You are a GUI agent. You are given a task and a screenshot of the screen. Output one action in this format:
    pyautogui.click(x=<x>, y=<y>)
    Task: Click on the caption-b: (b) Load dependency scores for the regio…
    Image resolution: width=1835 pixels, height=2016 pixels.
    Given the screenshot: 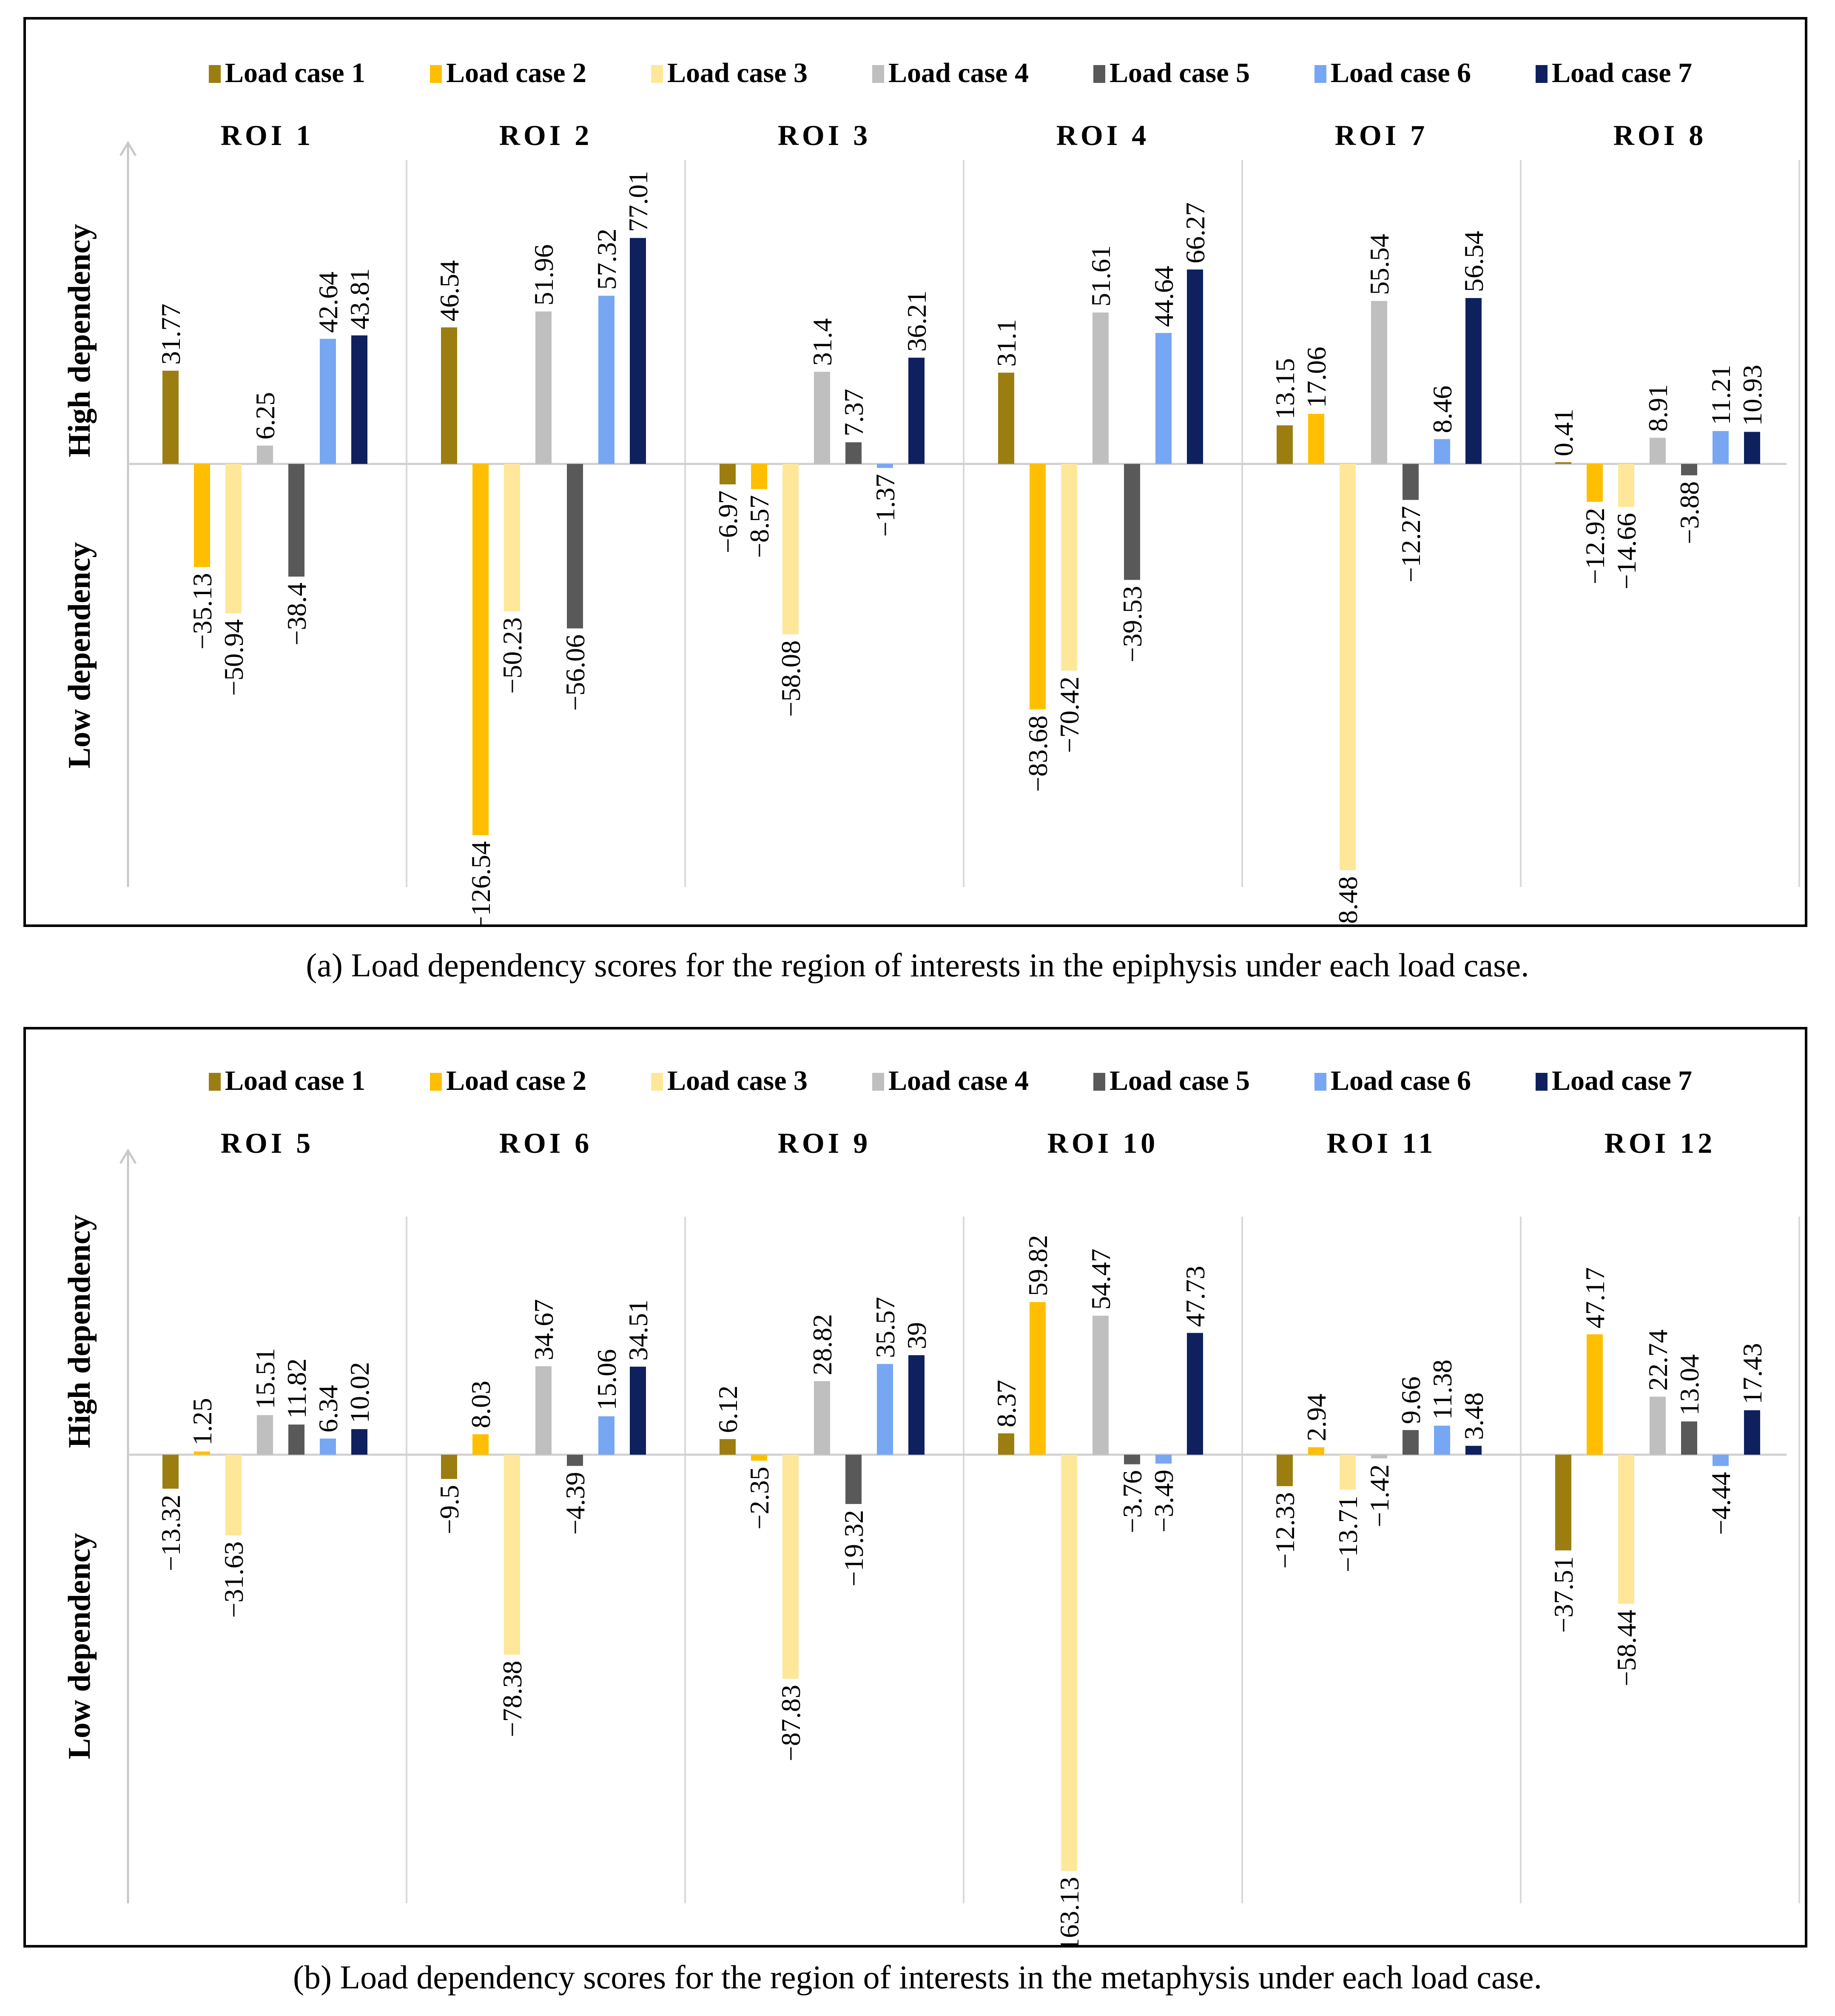 What is the action you would take?
    pyautogui.click(x=917, y=1977)
    